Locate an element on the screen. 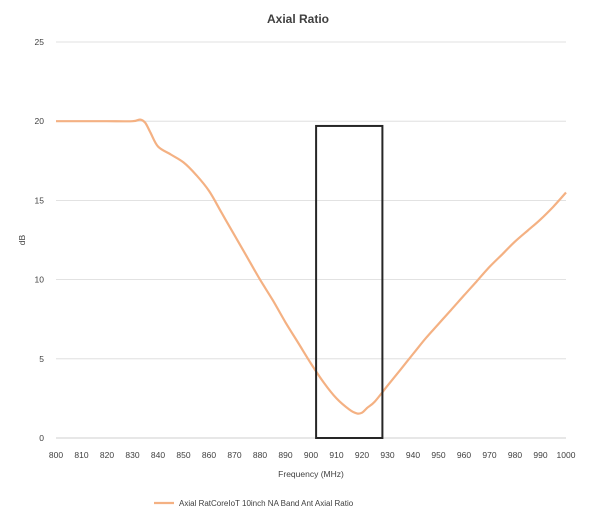 This screenshot has width=593, height=517. x-tick-810: 810 is located at coordinates (81, 455).